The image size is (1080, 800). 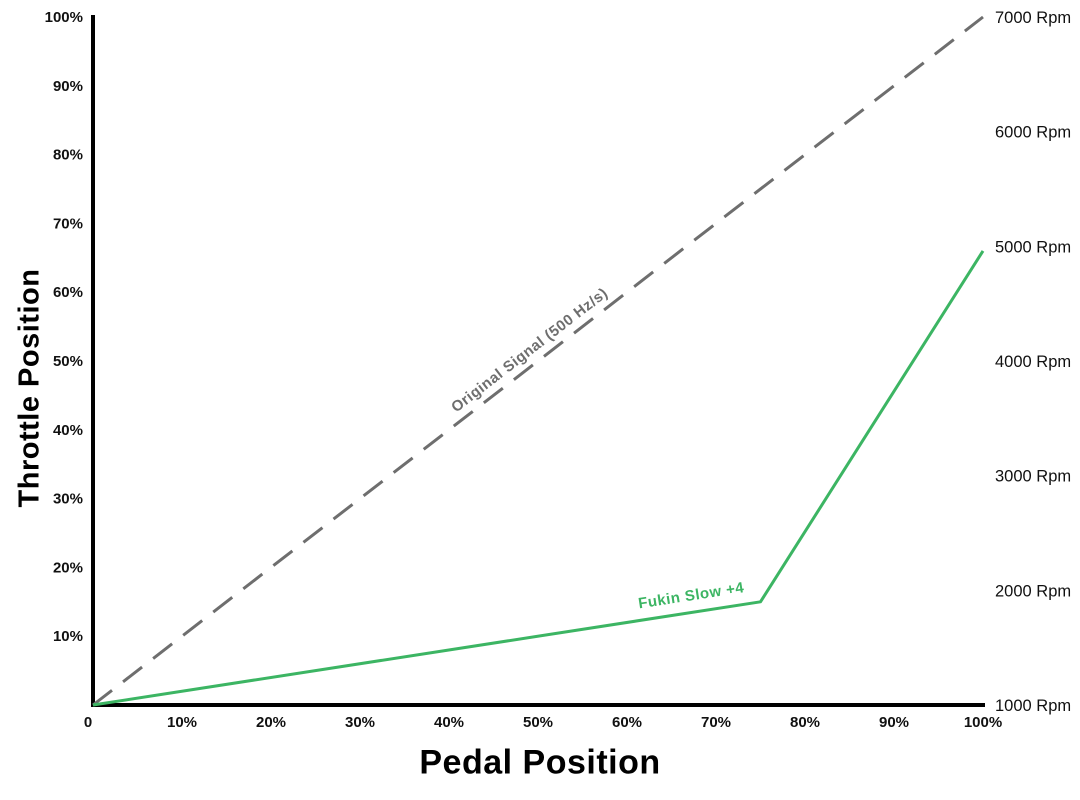 I want to click on y-tick-label: 90%, so click(x=68, y=86).